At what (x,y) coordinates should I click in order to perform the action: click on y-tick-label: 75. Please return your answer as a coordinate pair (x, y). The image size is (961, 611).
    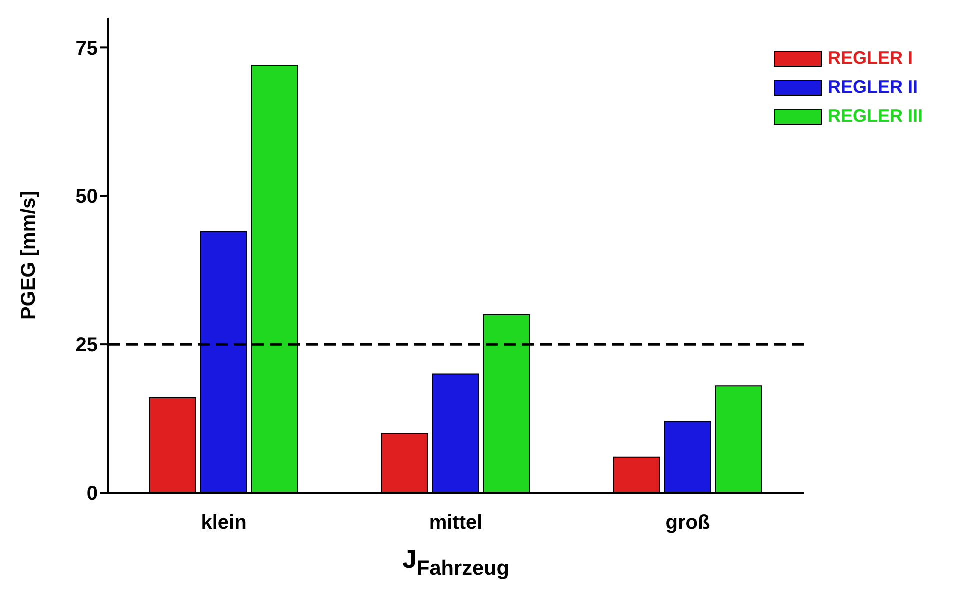
    Looking at the image, I should click on (87, 49).